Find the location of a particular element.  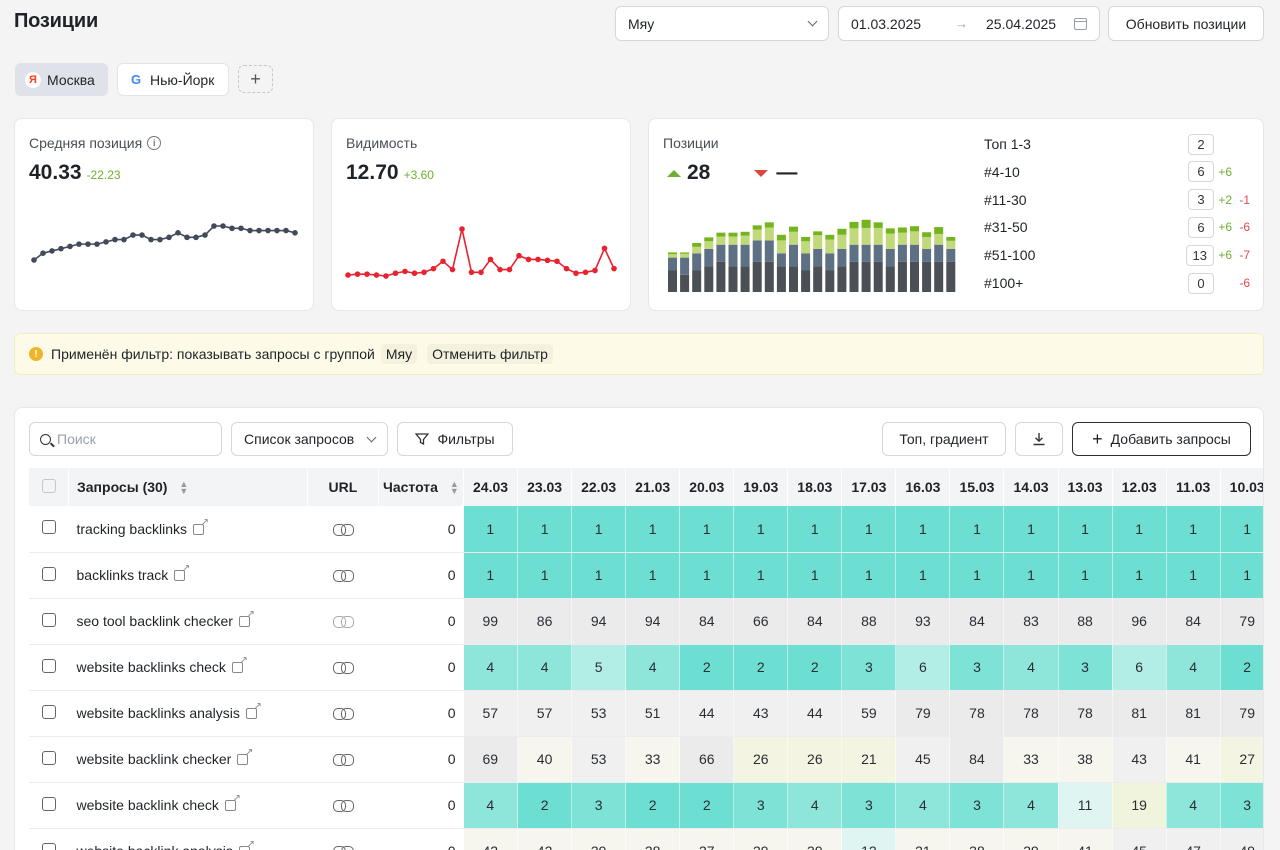

date-column-header: 18.03 is located at coordinates (815, 487).